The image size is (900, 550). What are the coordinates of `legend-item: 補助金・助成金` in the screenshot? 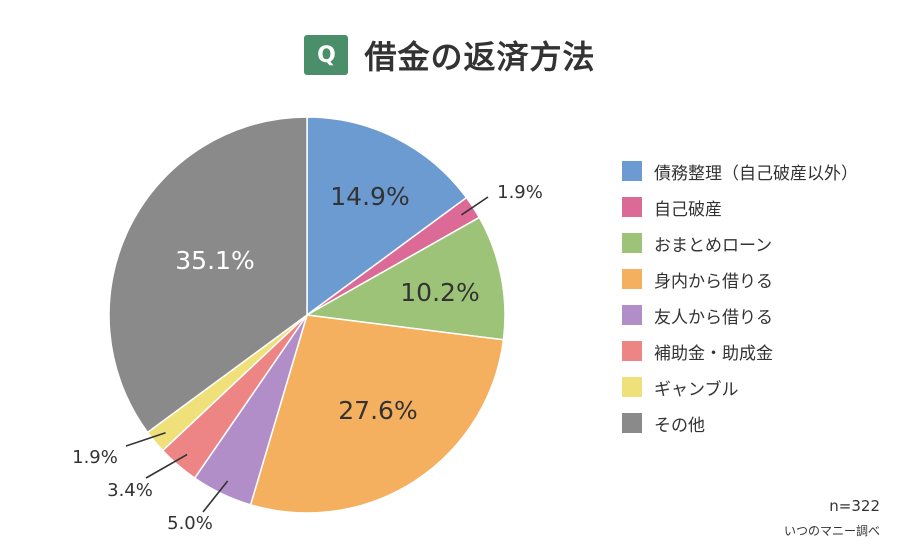 It's located at (740, 351).